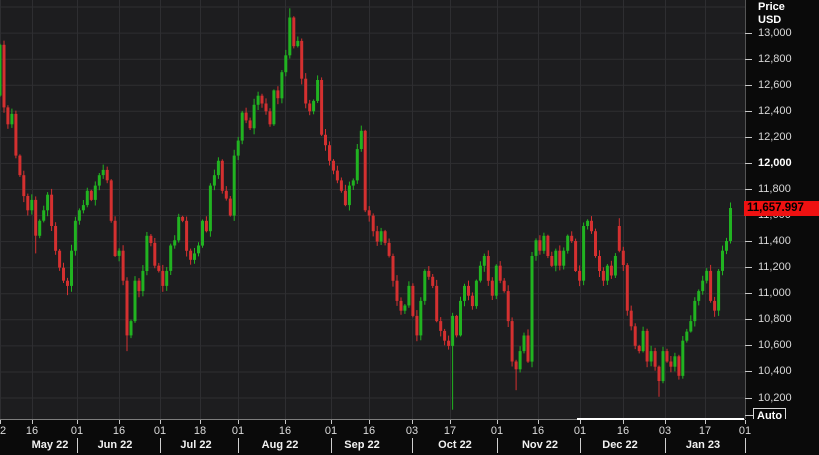 The width and height of the screenshot is (819, 455). Describe the element at coordinates (775, 163) in the screenshot. I see `price-tick-label: 12,000` at that location.